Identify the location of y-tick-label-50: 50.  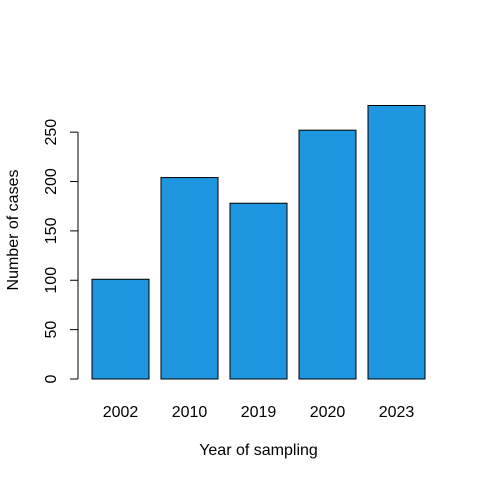
(51, 330).